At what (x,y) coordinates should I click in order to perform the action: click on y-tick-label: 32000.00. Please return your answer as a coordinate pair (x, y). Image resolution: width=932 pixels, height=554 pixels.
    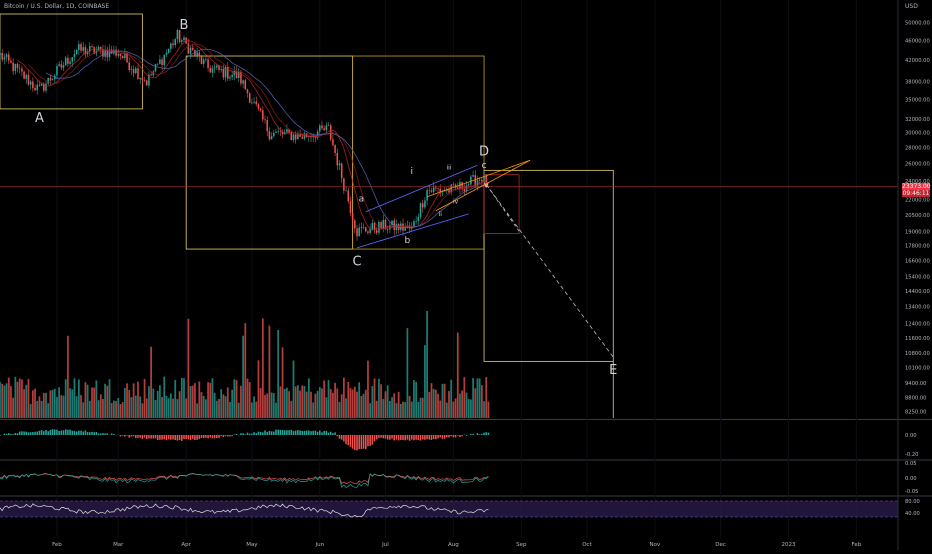
    Looking at the image, I should click on (917, 120).